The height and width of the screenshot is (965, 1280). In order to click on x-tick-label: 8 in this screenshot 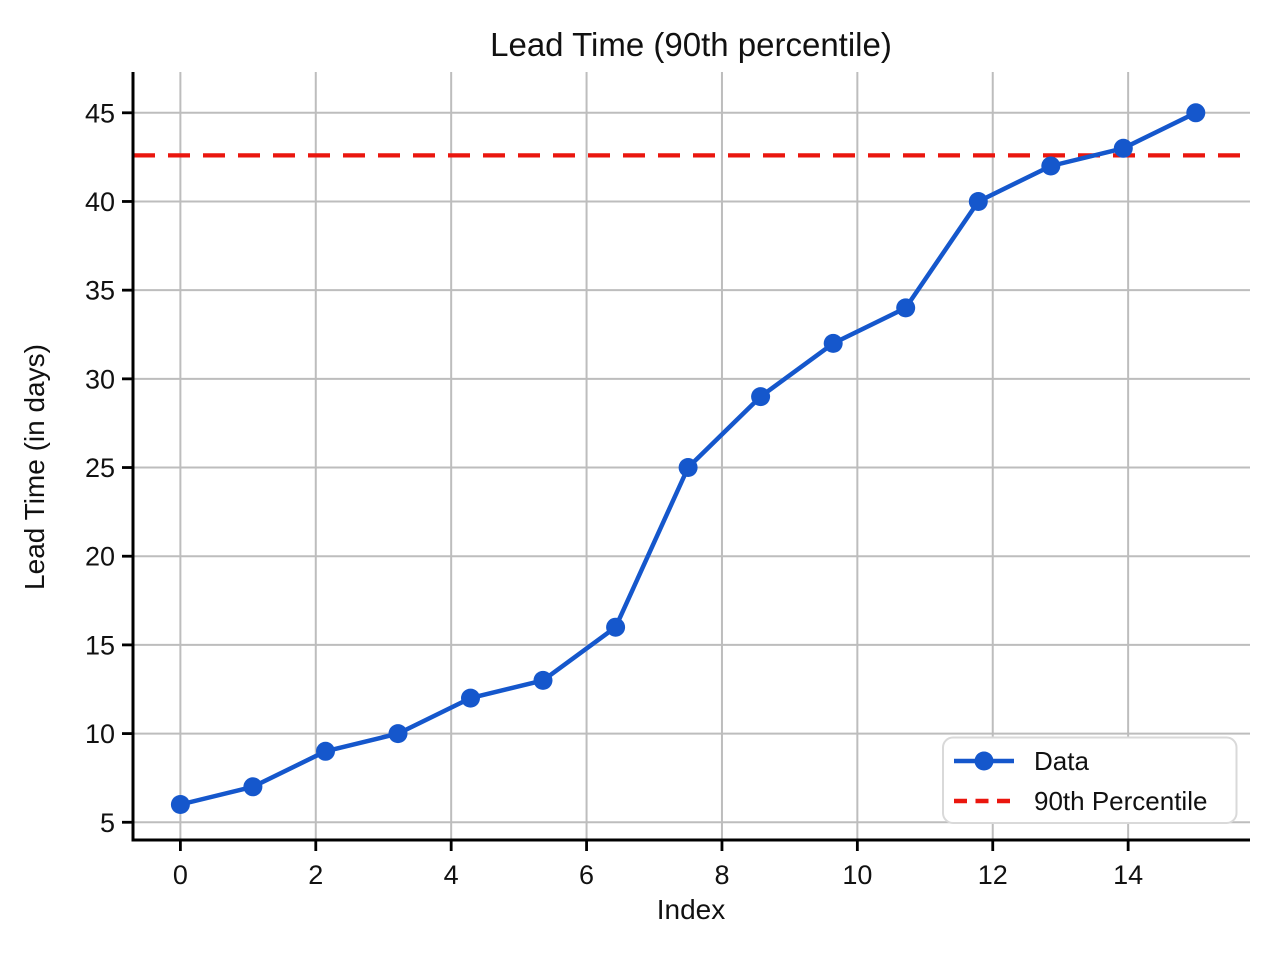, I will do `click(721, 875)`.